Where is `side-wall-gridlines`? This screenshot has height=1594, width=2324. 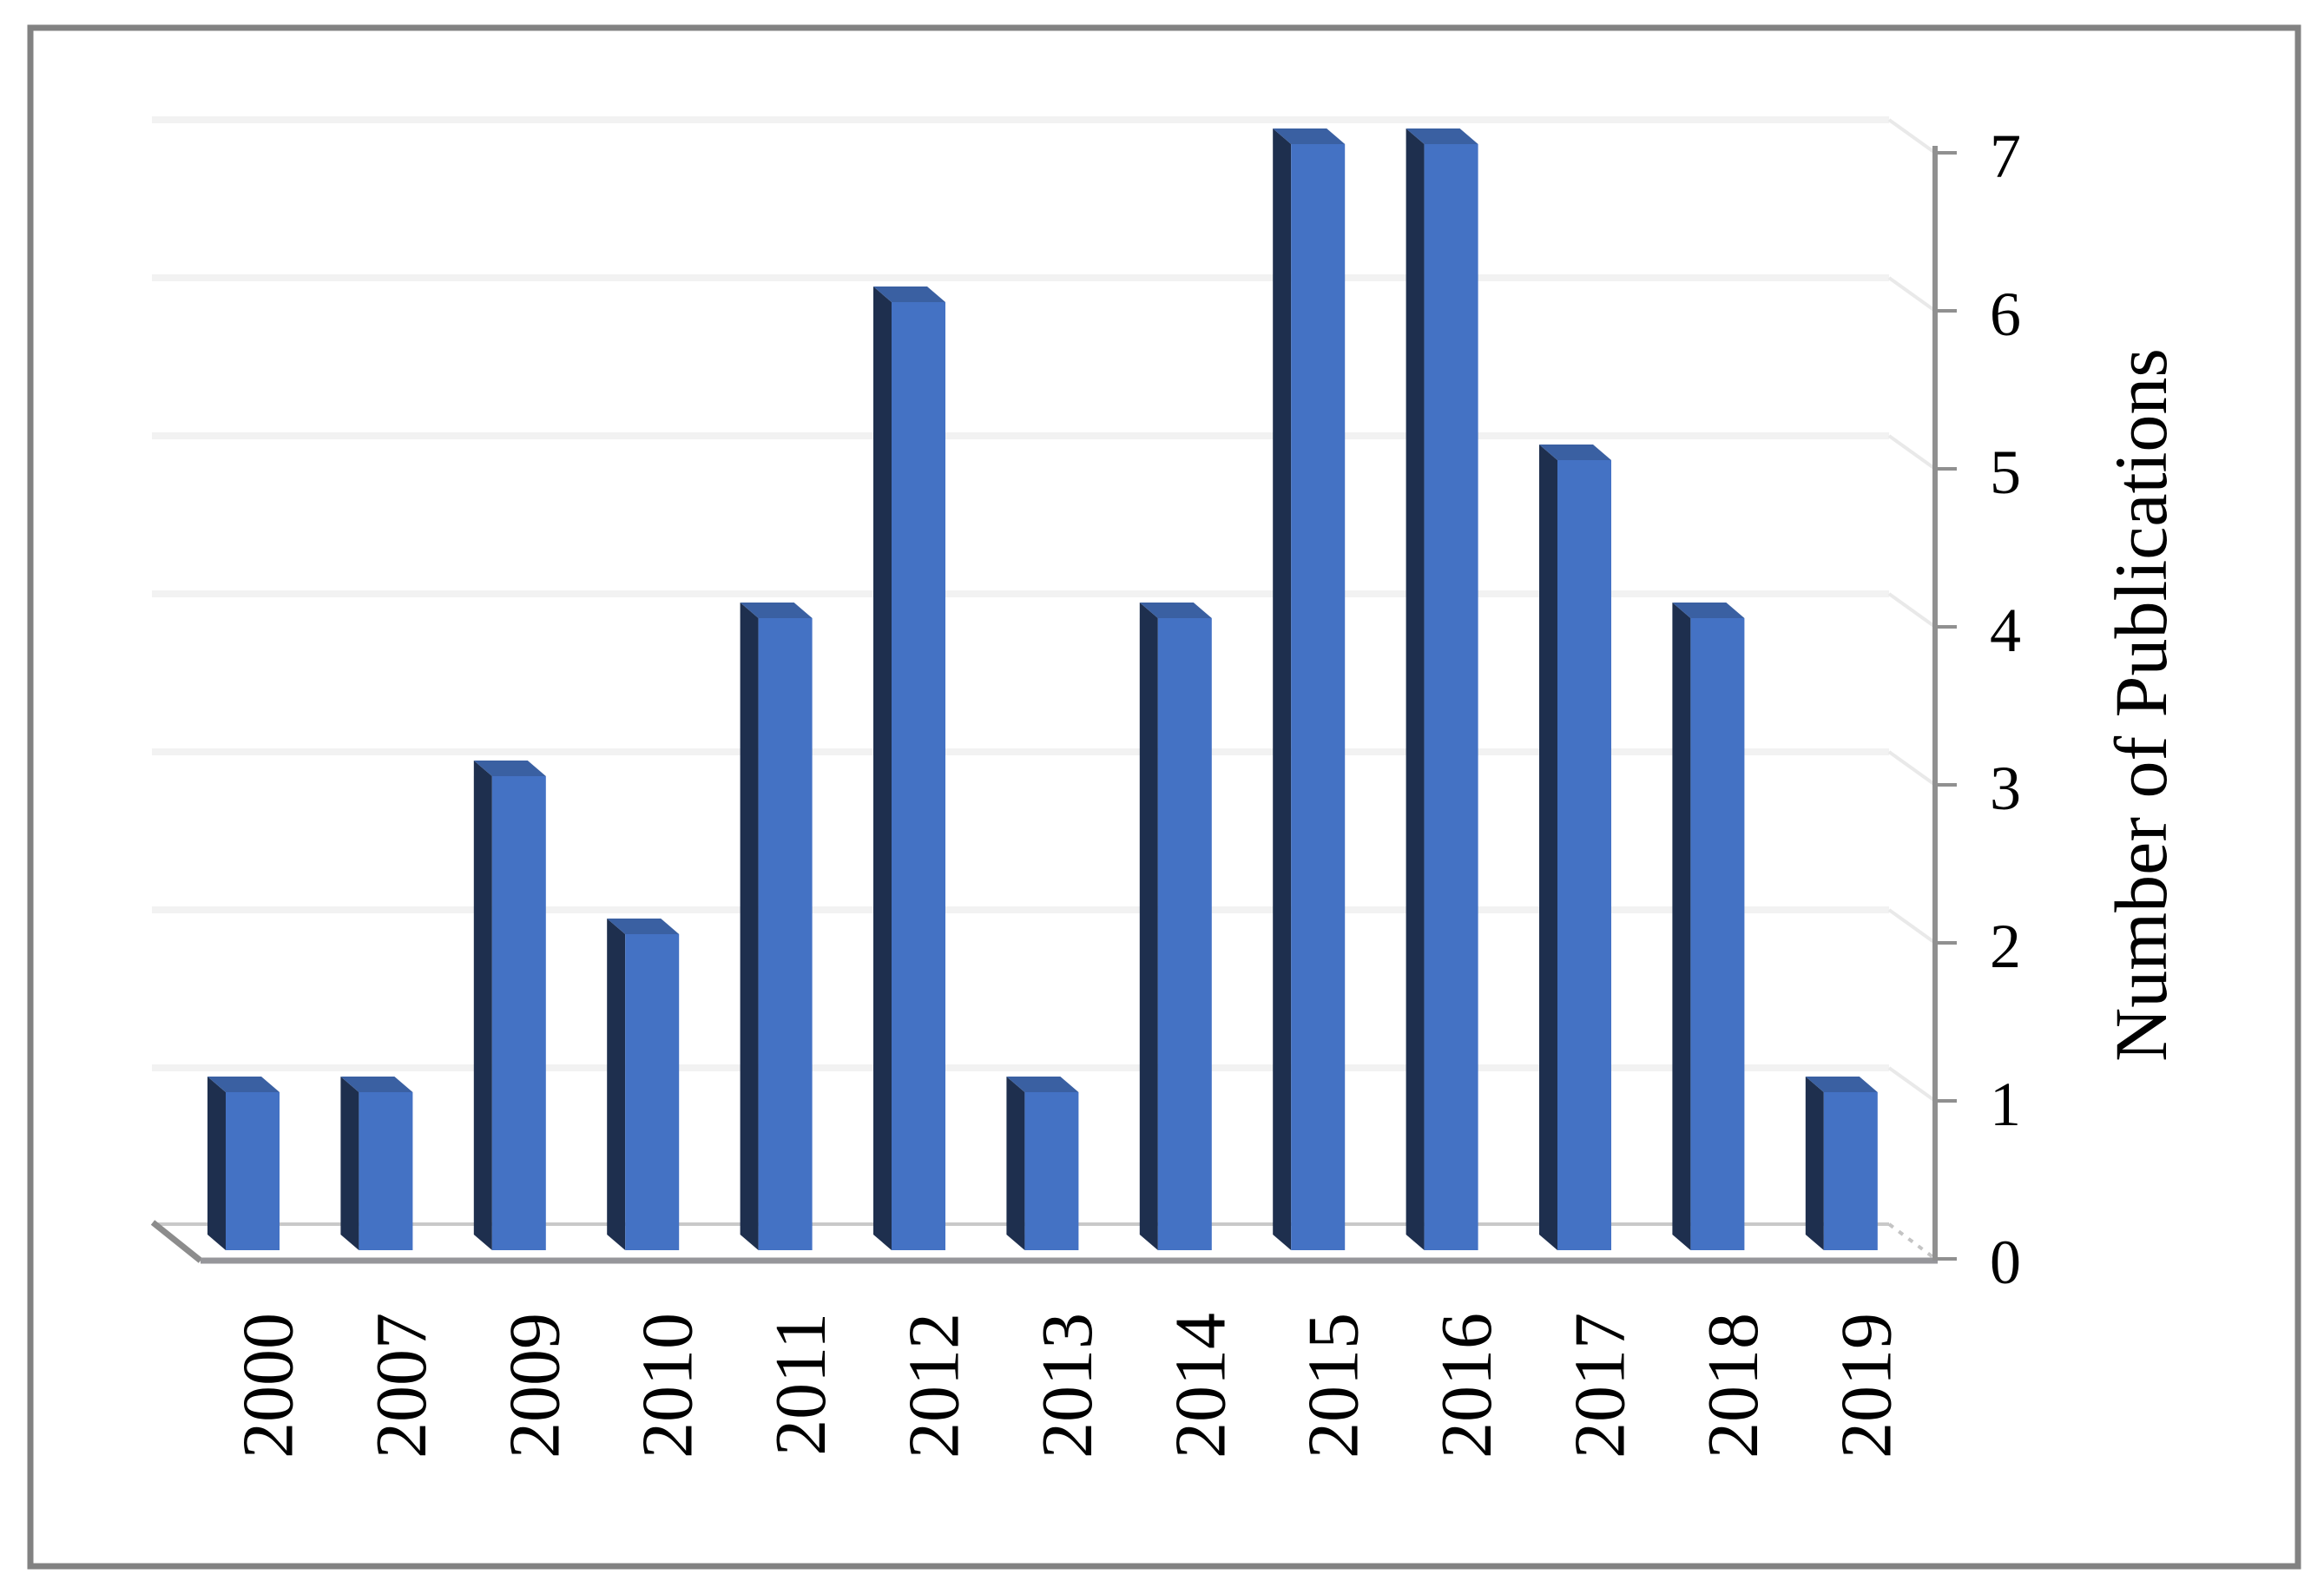
side-wall-gridlines is located at coordinates (1912, 610).